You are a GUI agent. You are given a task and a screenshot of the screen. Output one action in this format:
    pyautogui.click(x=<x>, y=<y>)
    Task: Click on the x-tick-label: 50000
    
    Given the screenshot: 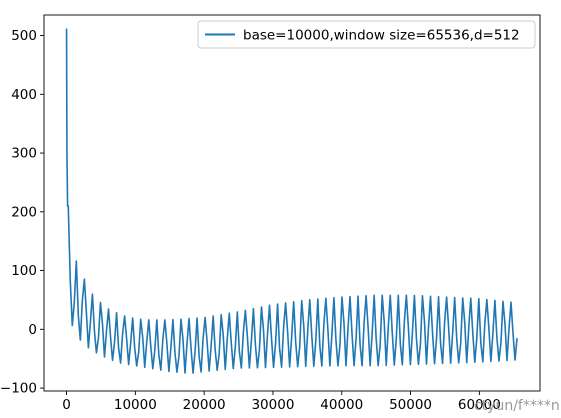 What is the action you would take?
    pyautogui.click(x=410, y=405)
    